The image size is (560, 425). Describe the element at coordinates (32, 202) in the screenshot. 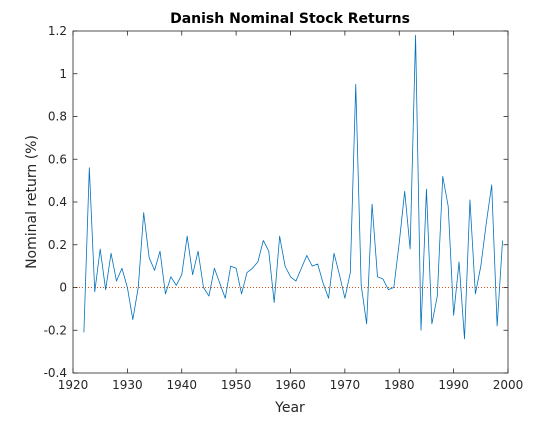

I see `y-axis-label: Nominal return (%)` at that location.